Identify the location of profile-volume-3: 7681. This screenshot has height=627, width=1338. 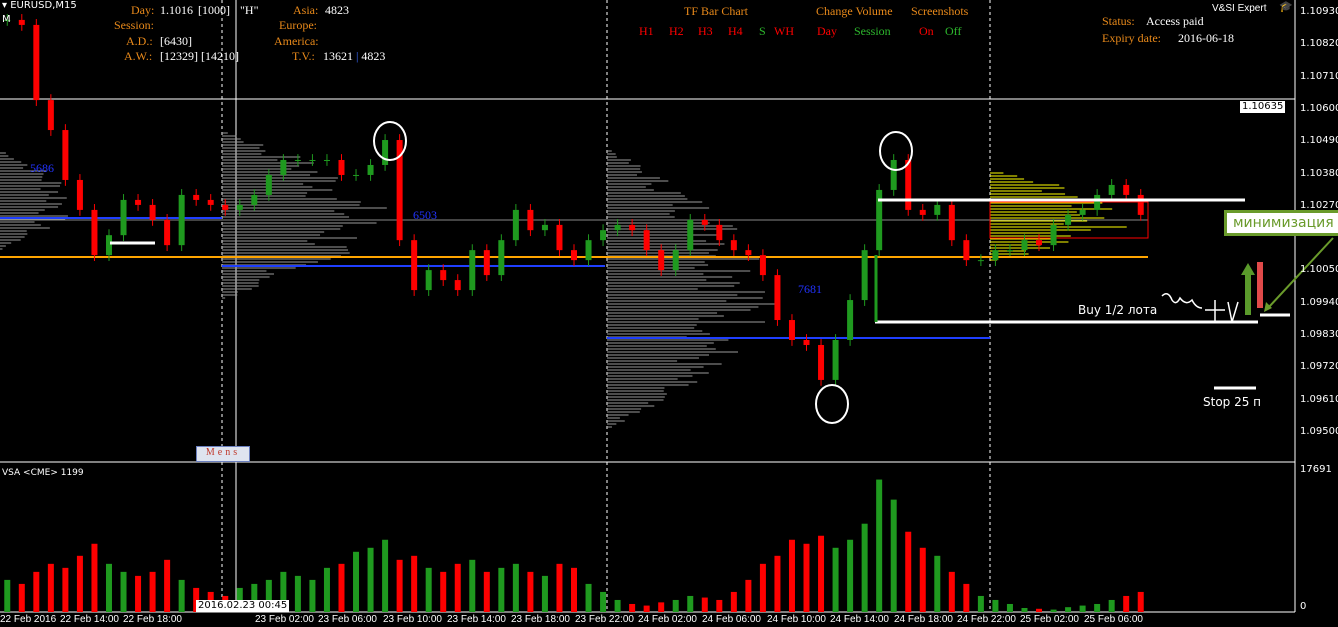
(810, 289).